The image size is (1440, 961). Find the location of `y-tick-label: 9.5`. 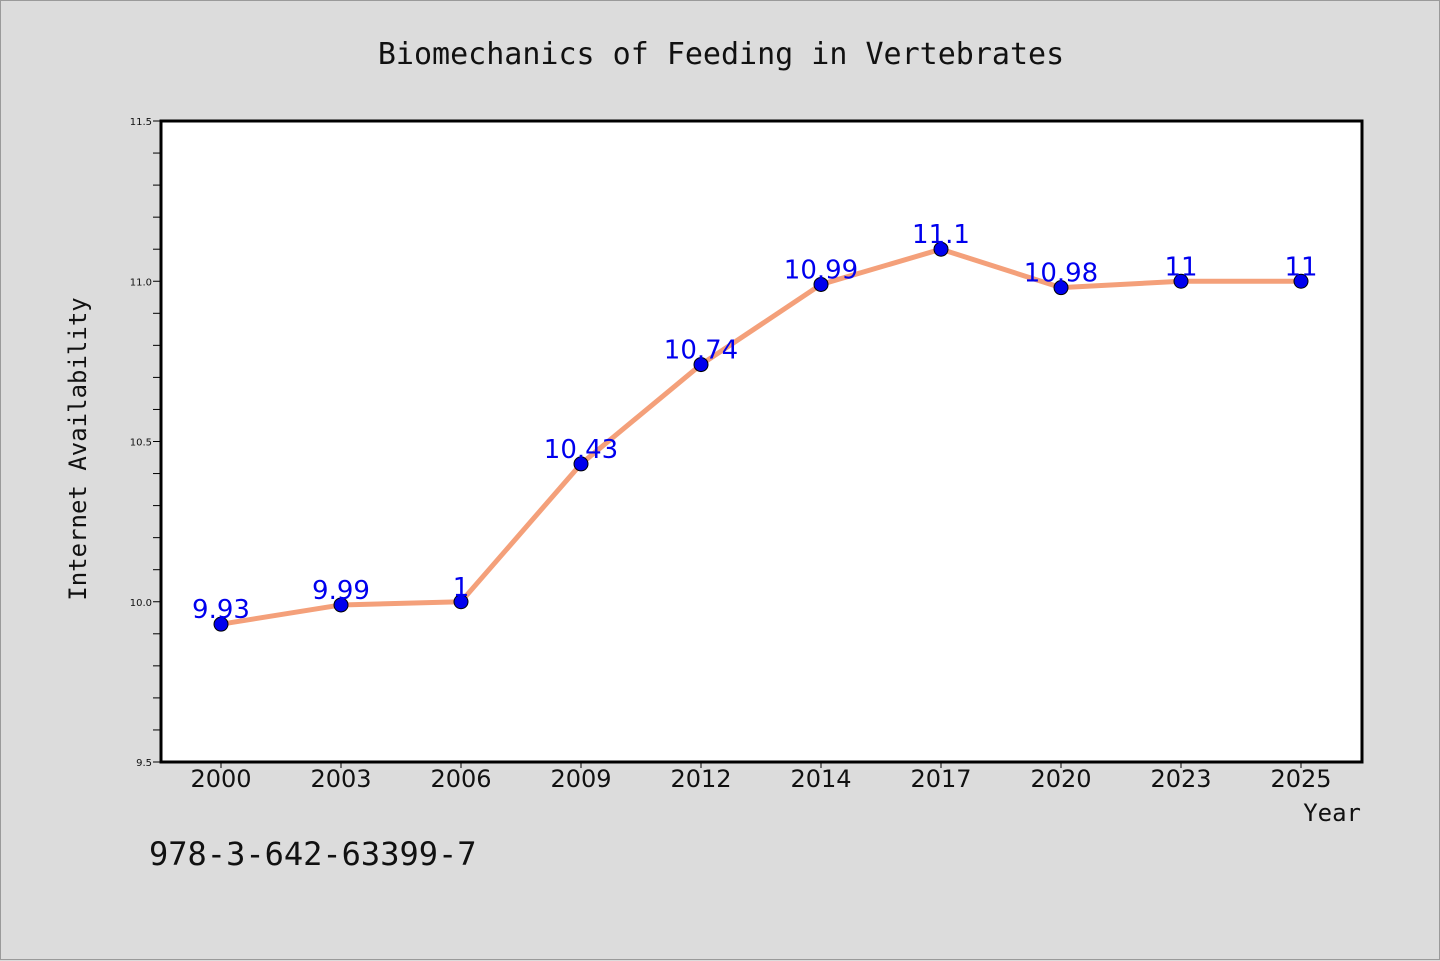

y-tick-label: 9.5 is located at coordinates (144, 763).